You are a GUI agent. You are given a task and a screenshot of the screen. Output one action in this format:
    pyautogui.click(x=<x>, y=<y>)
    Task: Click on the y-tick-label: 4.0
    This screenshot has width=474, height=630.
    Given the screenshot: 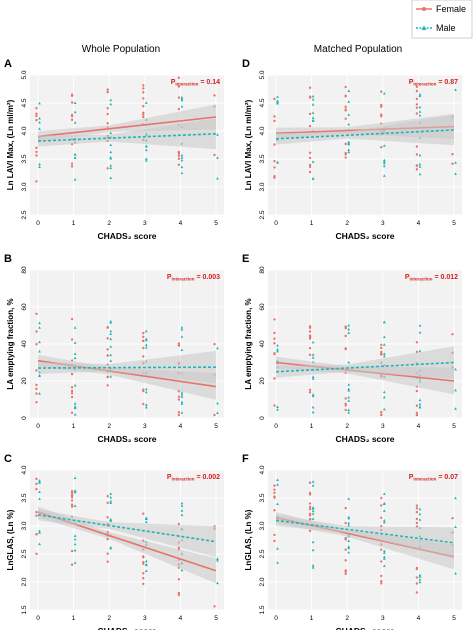 What is the action you would take?
    pyautogui.click(x=262, y=130)
    